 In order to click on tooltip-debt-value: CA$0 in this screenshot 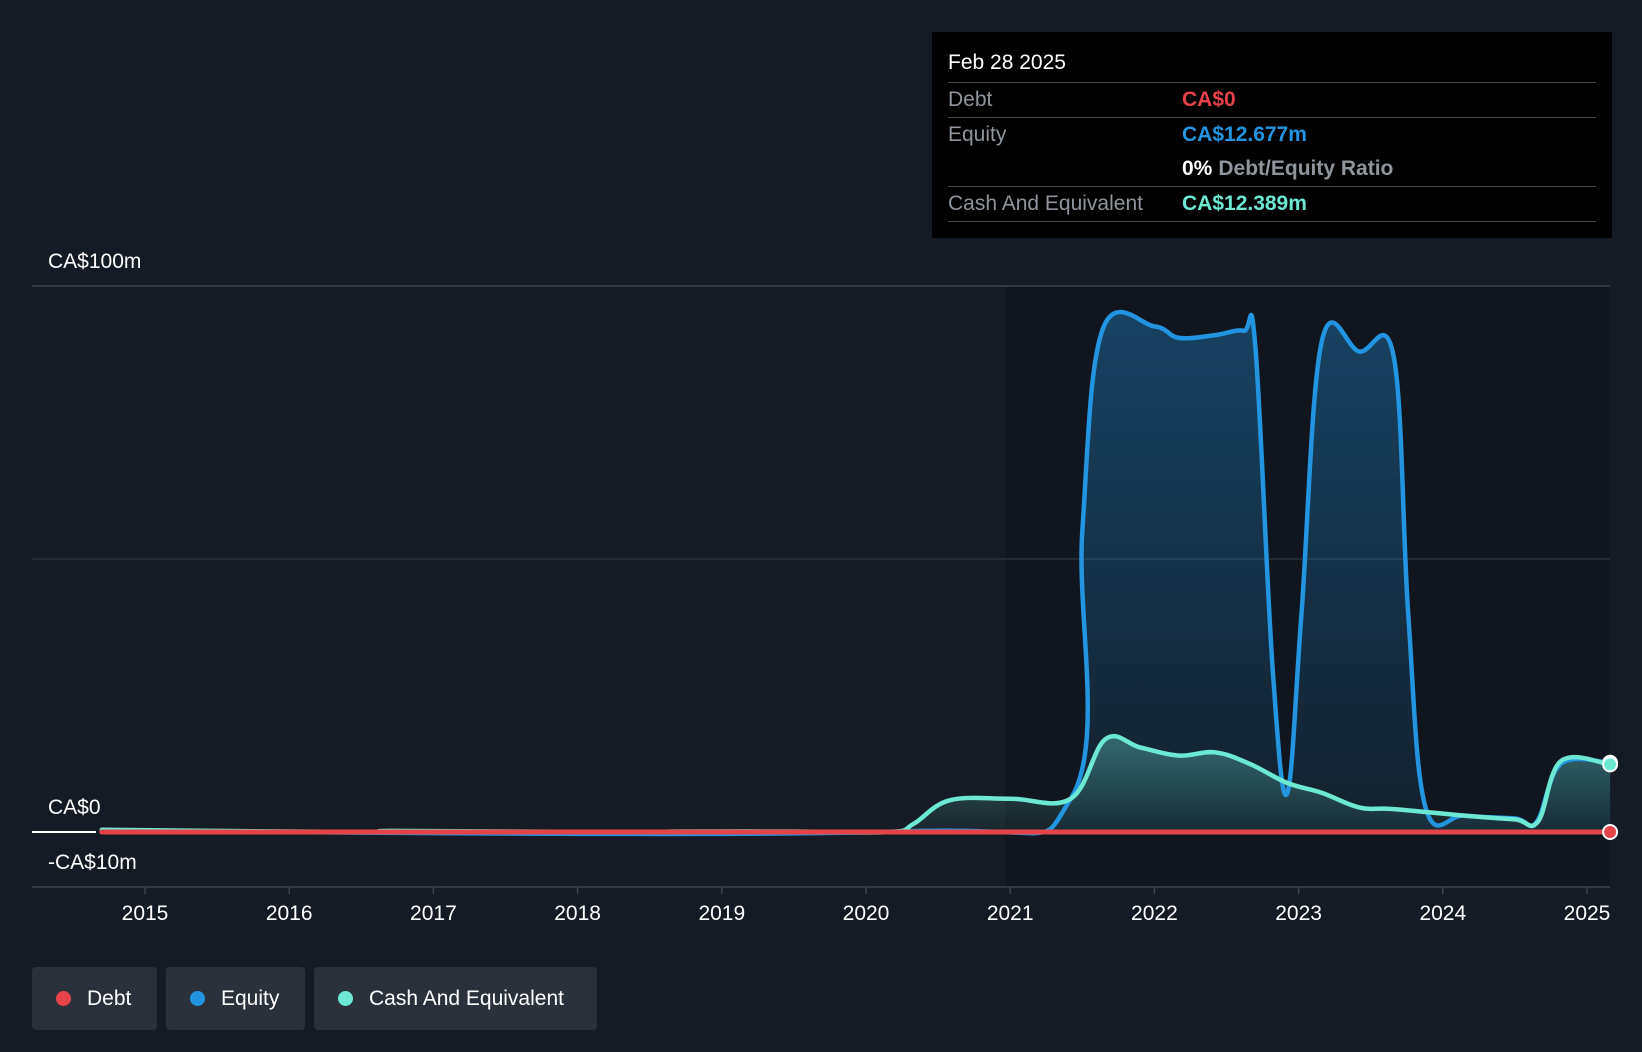, I will do `click(1209, 99)`.